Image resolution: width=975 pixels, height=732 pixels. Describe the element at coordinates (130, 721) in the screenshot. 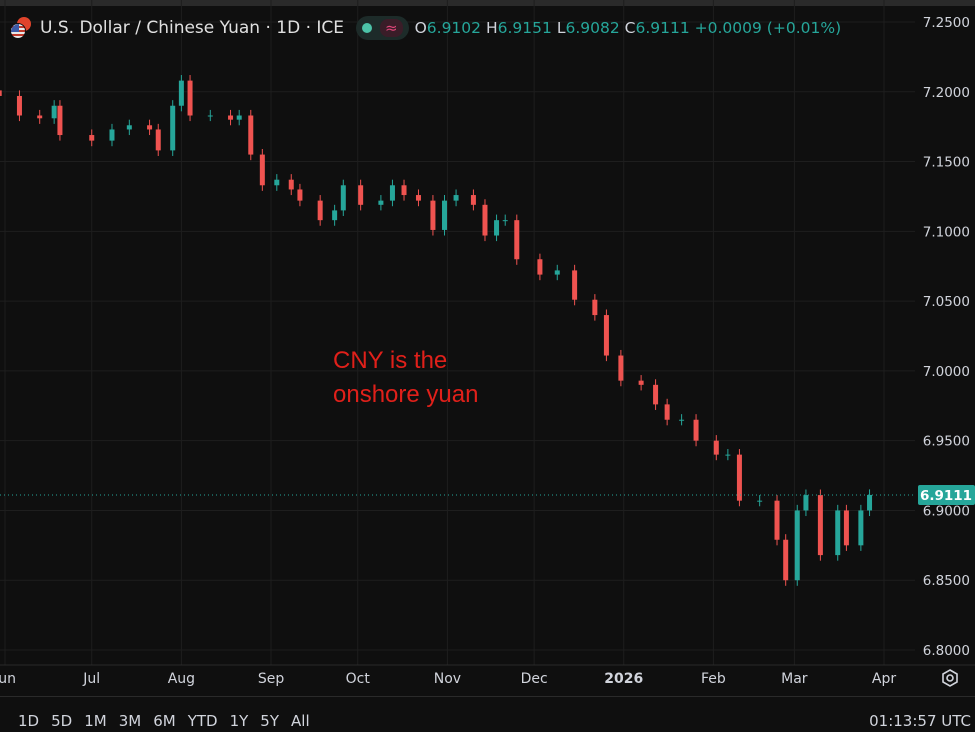

I see `range-3m: 3M` at that location.